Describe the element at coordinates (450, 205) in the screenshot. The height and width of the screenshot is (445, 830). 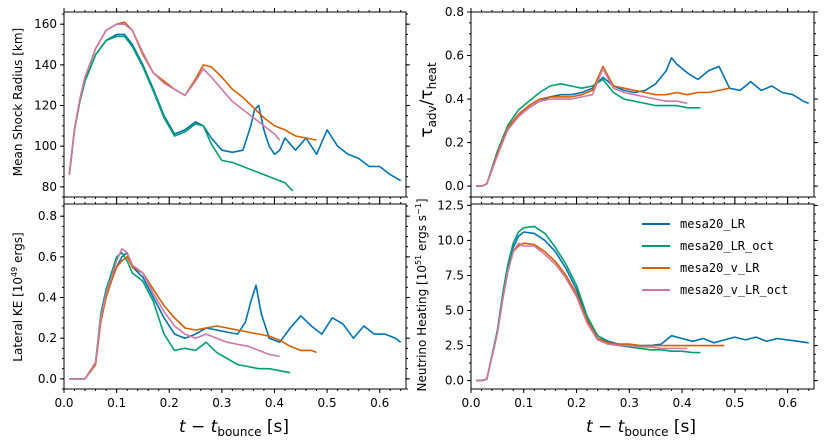
I see `y-tick-label: 12.5` at that location.